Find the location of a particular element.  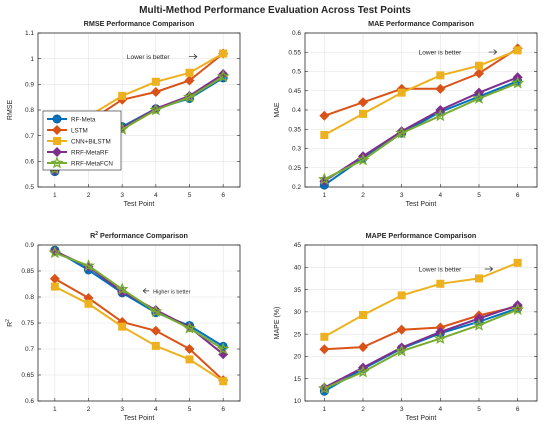

legend-label: CNN+BiLSTM is located at coordinates (91, 141).